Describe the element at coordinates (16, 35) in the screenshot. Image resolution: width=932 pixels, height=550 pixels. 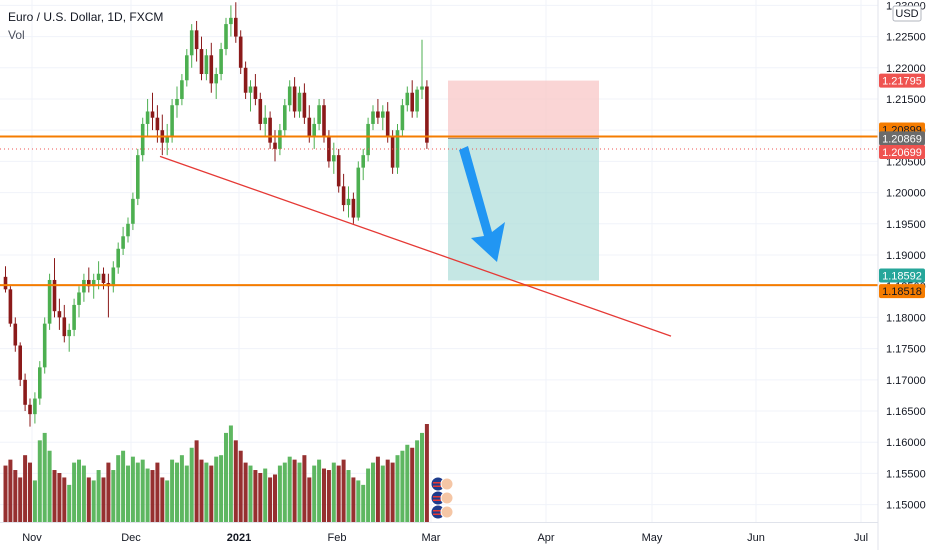
I see `volume-indicator-label: Vol` at that location.